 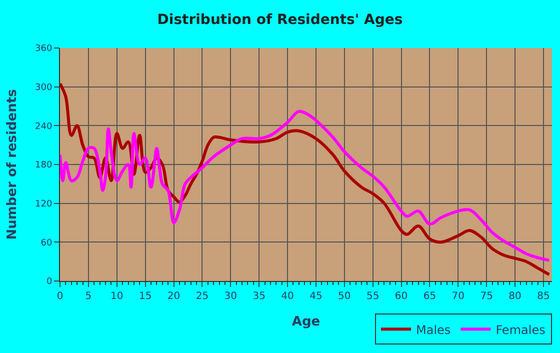 What do you see at coordinates (458, 296) in the screenshot?
I see `x-tick-label: 70` at bounding box center [458, 296].